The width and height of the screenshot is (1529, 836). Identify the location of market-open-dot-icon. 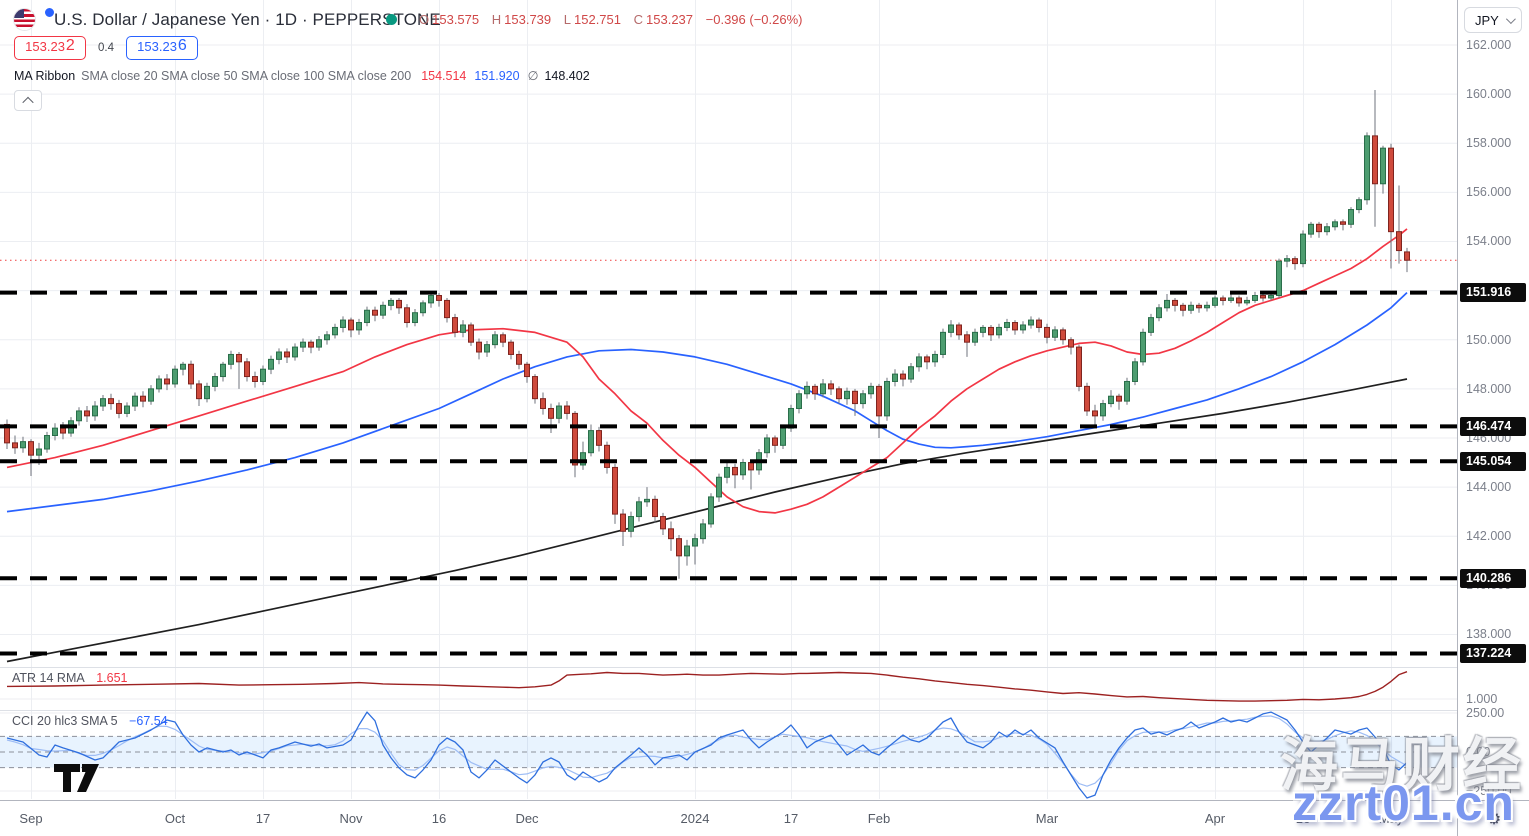
(391, 19).